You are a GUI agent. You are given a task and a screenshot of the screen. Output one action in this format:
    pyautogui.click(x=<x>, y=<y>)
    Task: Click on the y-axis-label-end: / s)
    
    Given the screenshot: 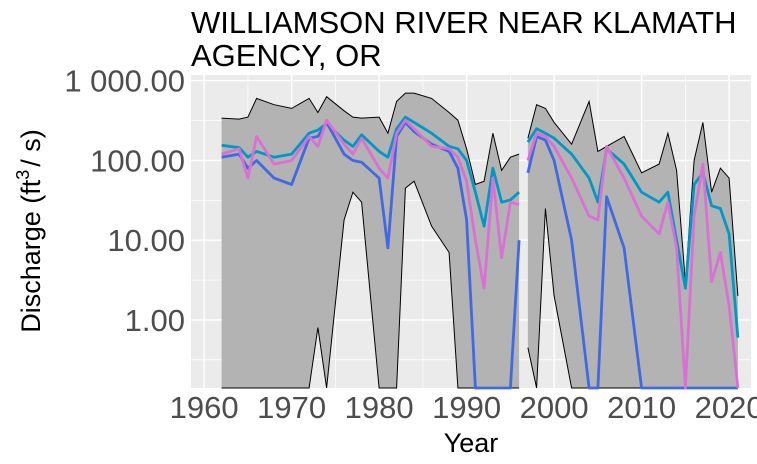 What is the action you would take?
    pyautogui.click(x=31, y=148)
    